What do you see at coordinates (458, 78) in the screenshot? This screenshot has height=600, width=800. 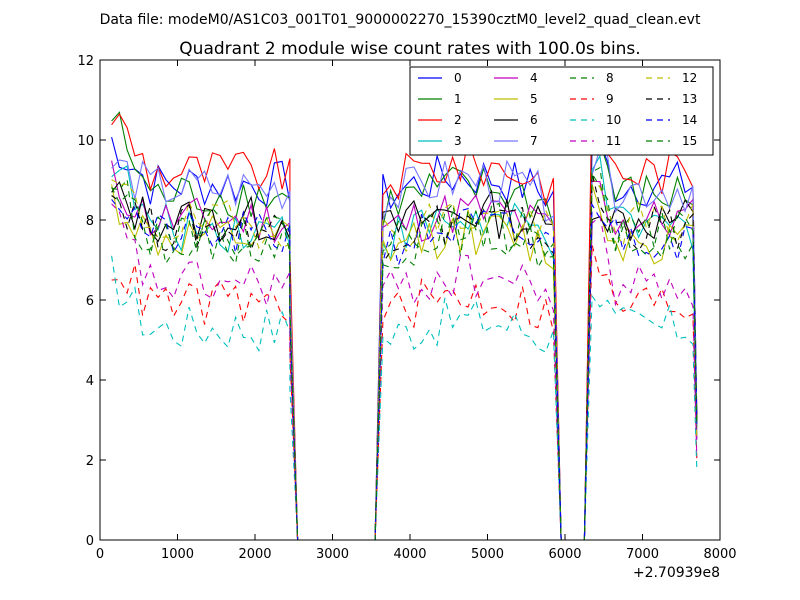 I see `legend-label-0: 0` at bounding box center [458, 78].